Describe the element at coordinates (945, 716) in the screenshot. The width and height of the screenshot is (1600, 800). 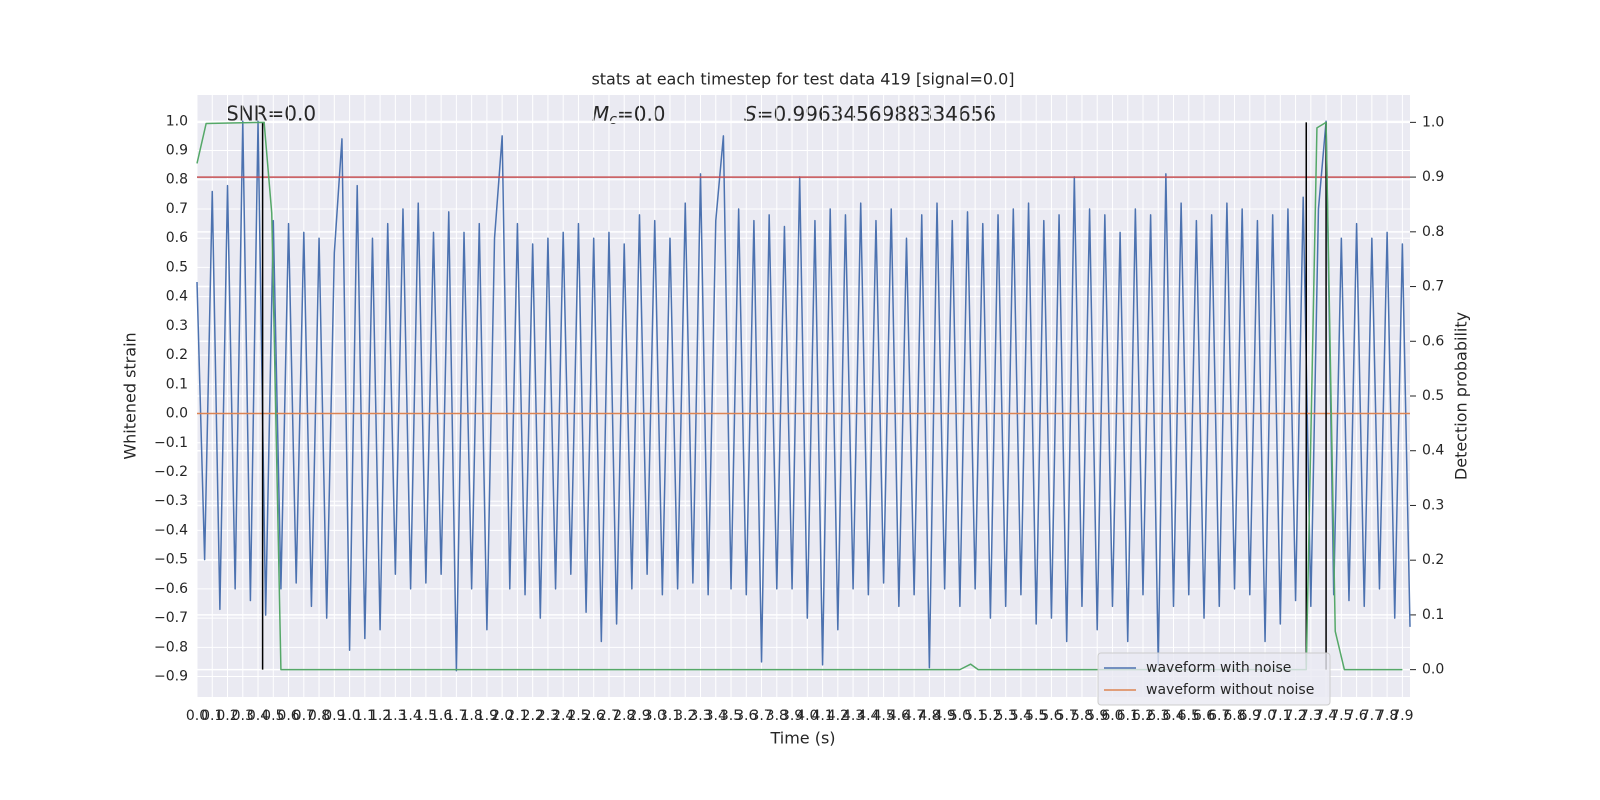
I see `x-tick-label: 4.9` at that location.